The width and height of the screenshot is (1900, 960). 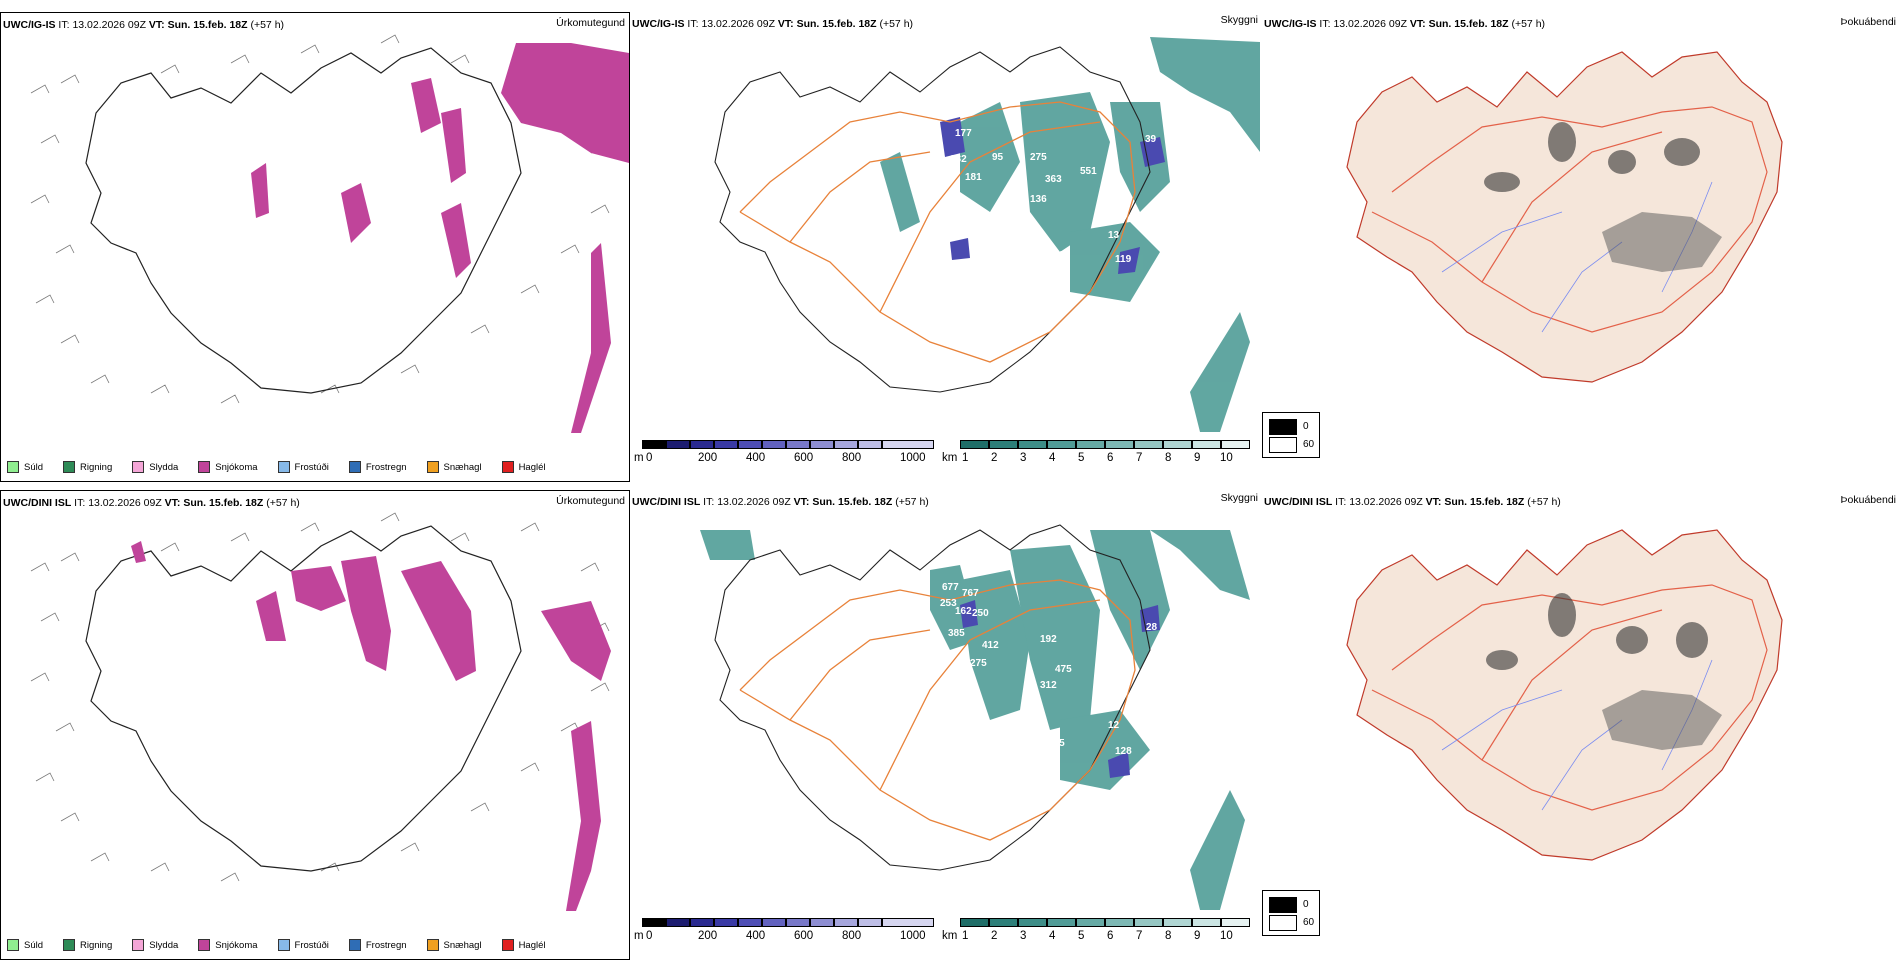 I want to click on cloud-base-label: 162, so click(x=963, y=611).